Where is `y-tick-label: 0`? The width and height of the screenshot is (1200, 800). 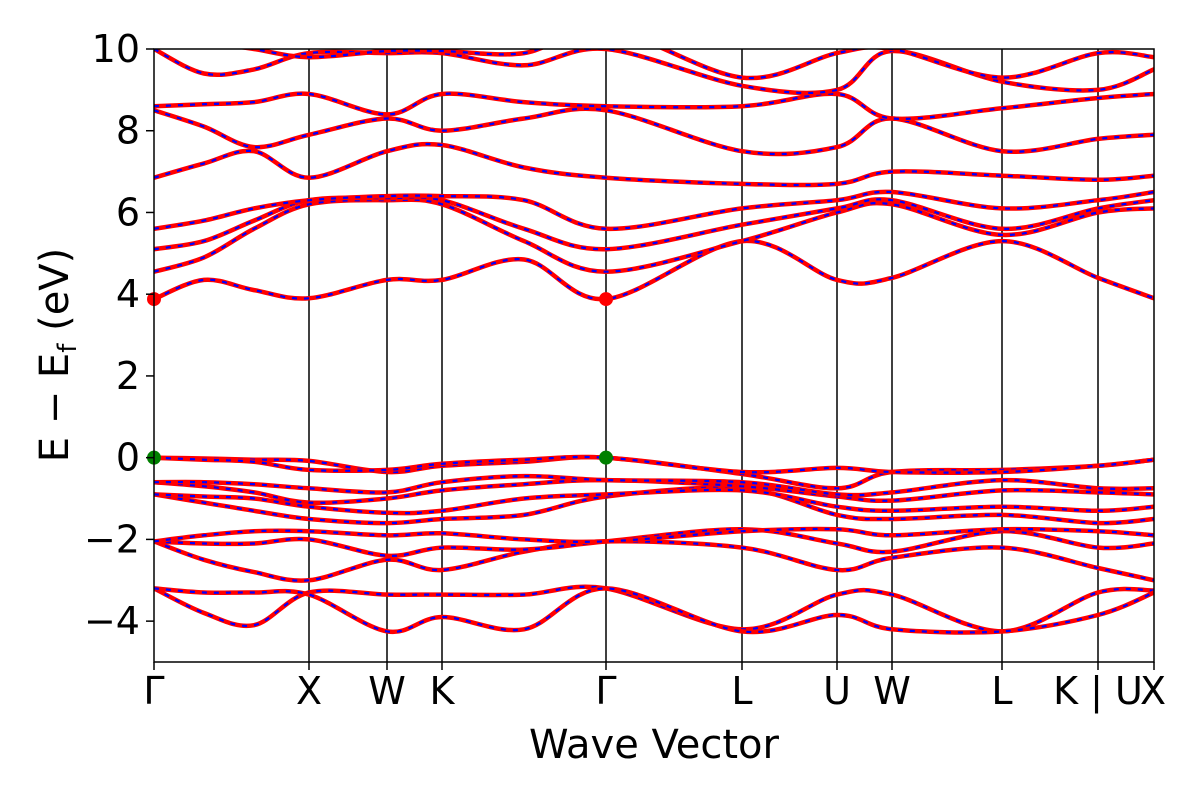
y-tick-label: 0 is located at coordinates (128, 458).